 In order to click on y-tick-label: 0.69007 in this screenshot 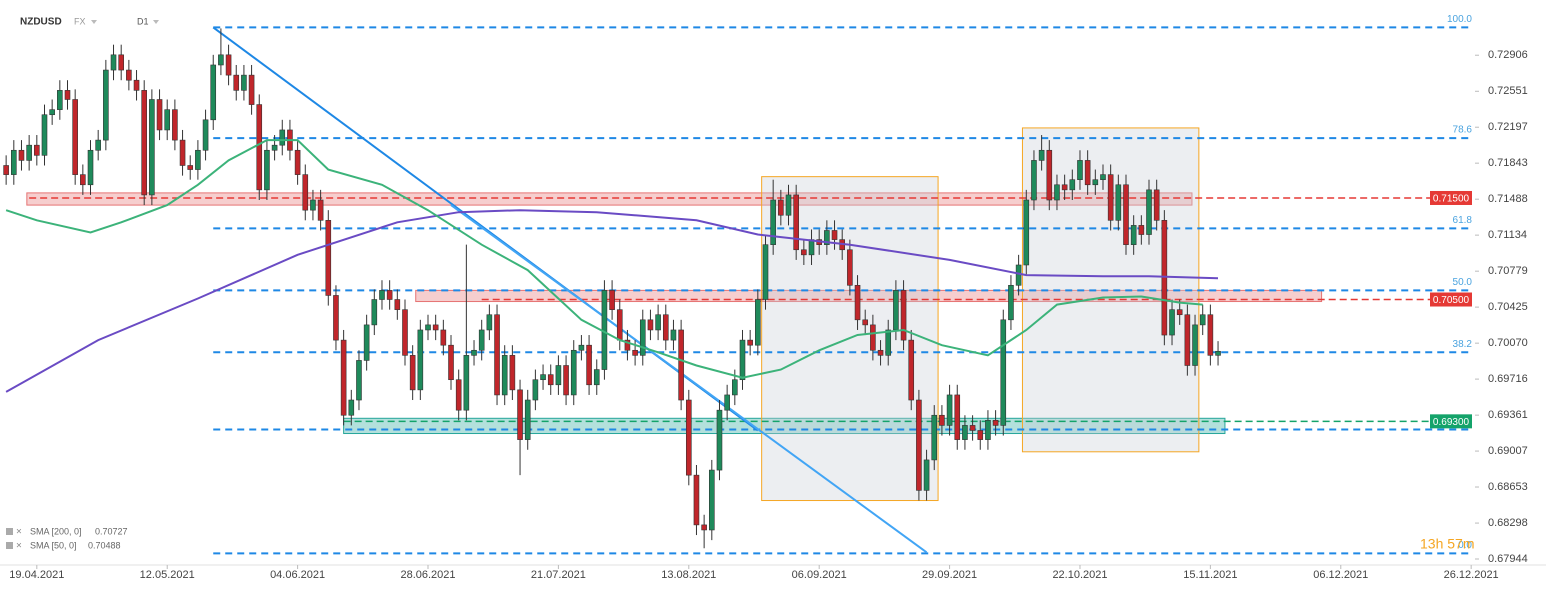, I will do `click(1508, 451)`.